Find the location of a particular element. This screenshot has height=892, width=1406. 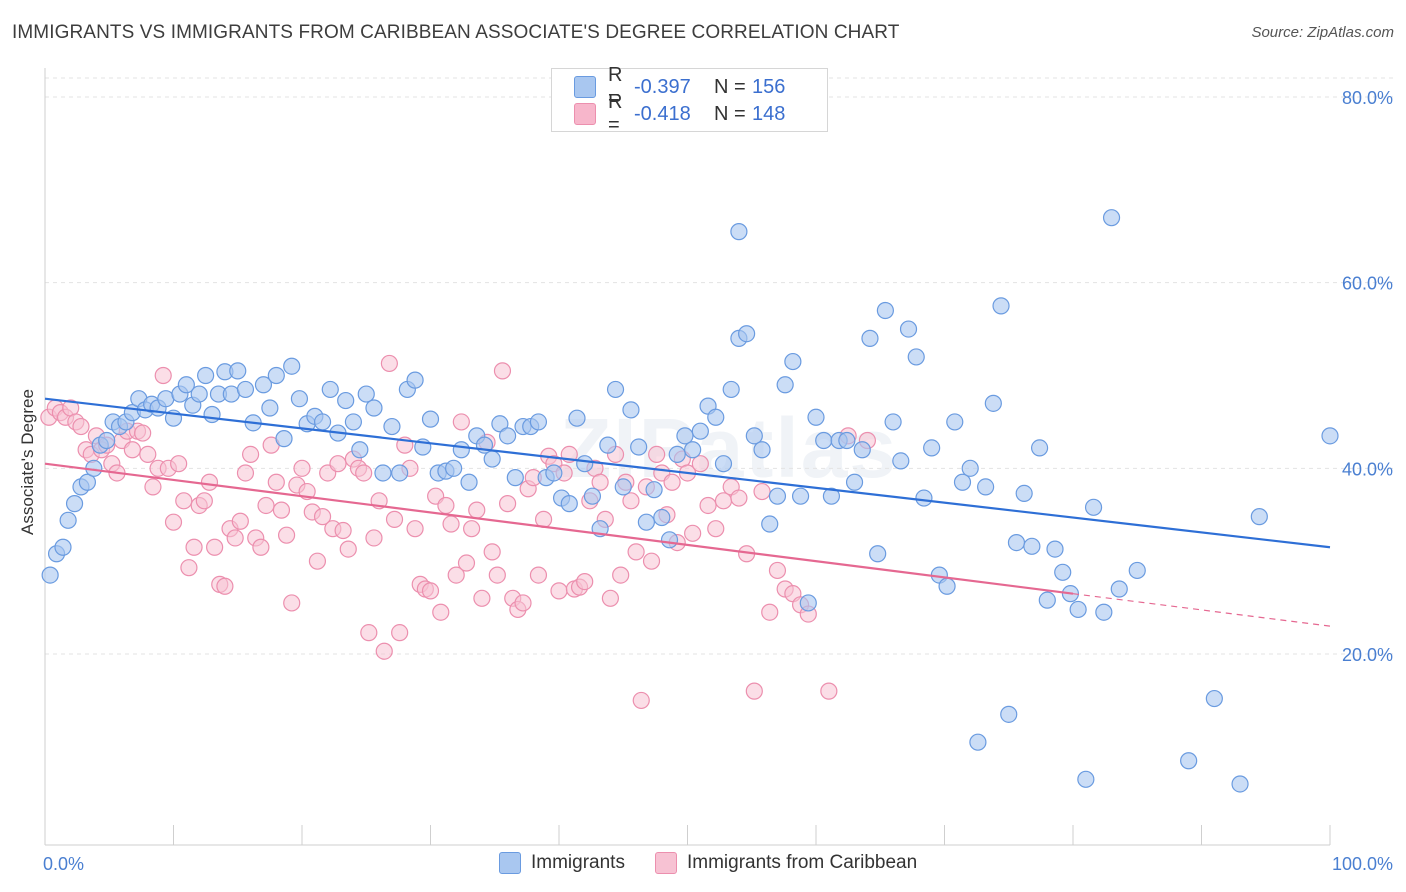

y-axis-title: Associate's Degree is located at coordinates (27, 462).